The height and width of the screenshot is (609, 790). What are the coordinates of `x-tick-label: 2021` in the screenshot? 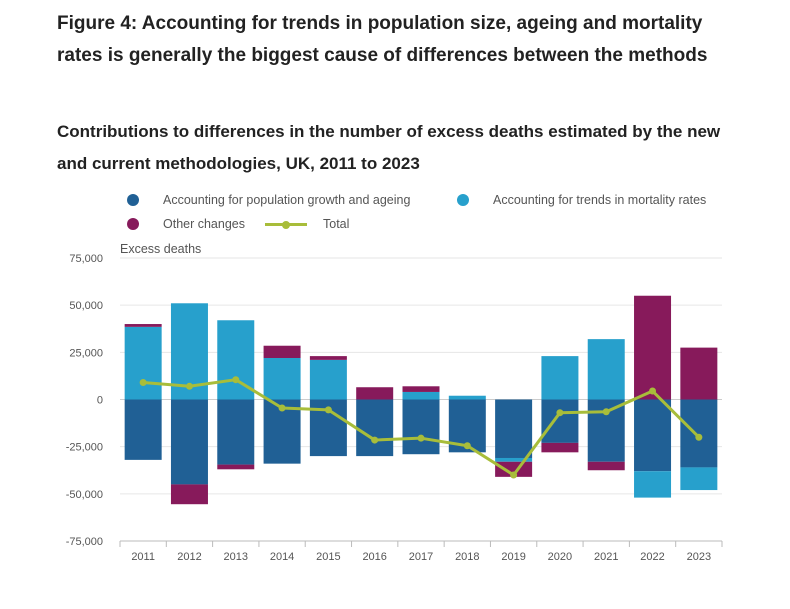 It's located at (606, 557).